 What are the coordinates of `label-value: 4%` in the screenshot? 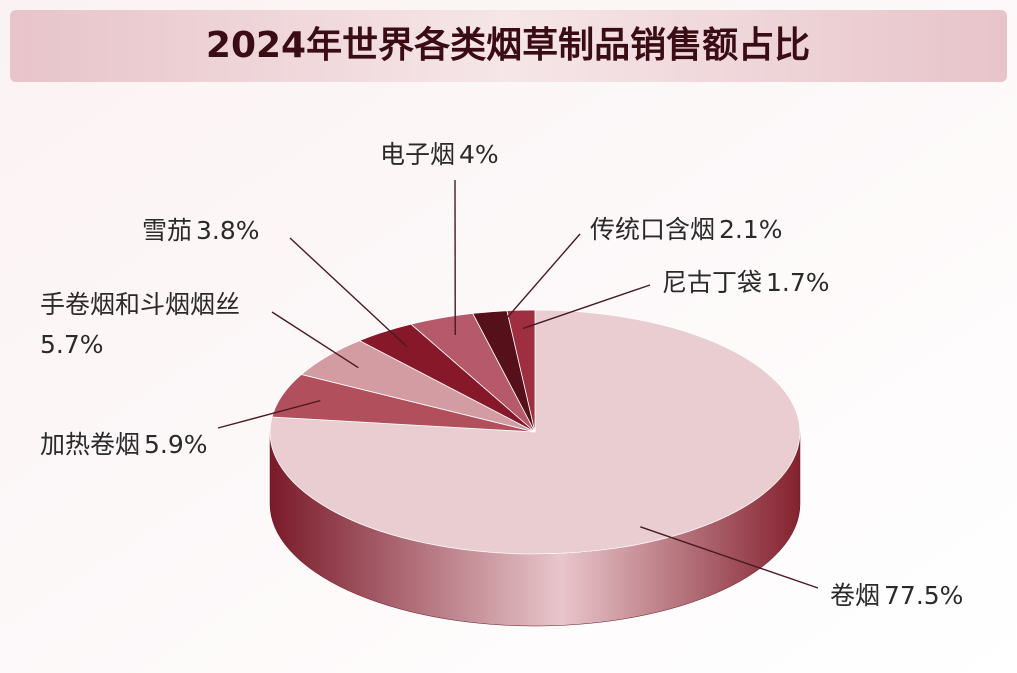 It's located at (479, 154).